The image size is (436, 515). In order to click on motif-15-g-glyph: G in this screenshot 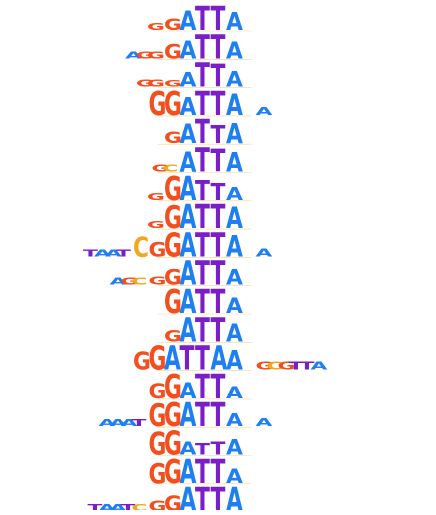, I will do `click(173, 443)`.